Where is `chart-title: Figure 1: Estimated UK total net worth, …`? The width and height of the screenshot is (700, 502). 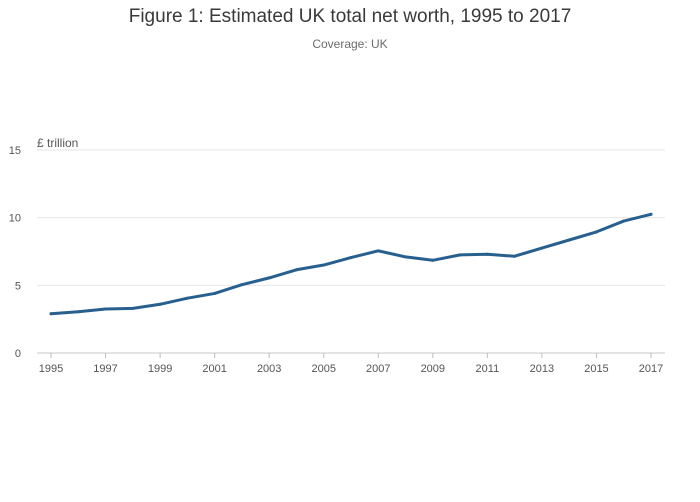 chart-title: Figure 1: Estimated UK total net worth, … is located at coordinates (350, 16).